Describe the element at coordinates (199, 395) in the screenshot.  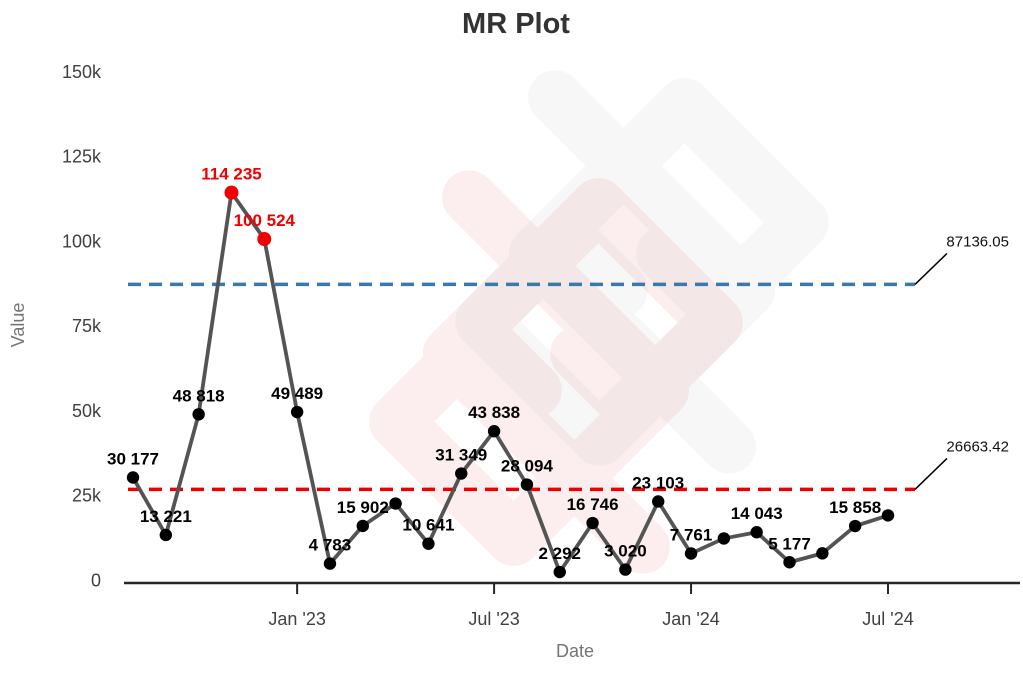
I see `data-point-label: 48 818` at that location.